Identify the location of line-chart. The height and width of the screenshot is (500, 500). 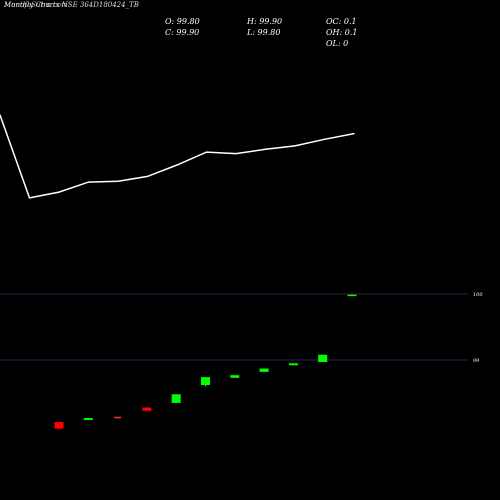
(177, 156).